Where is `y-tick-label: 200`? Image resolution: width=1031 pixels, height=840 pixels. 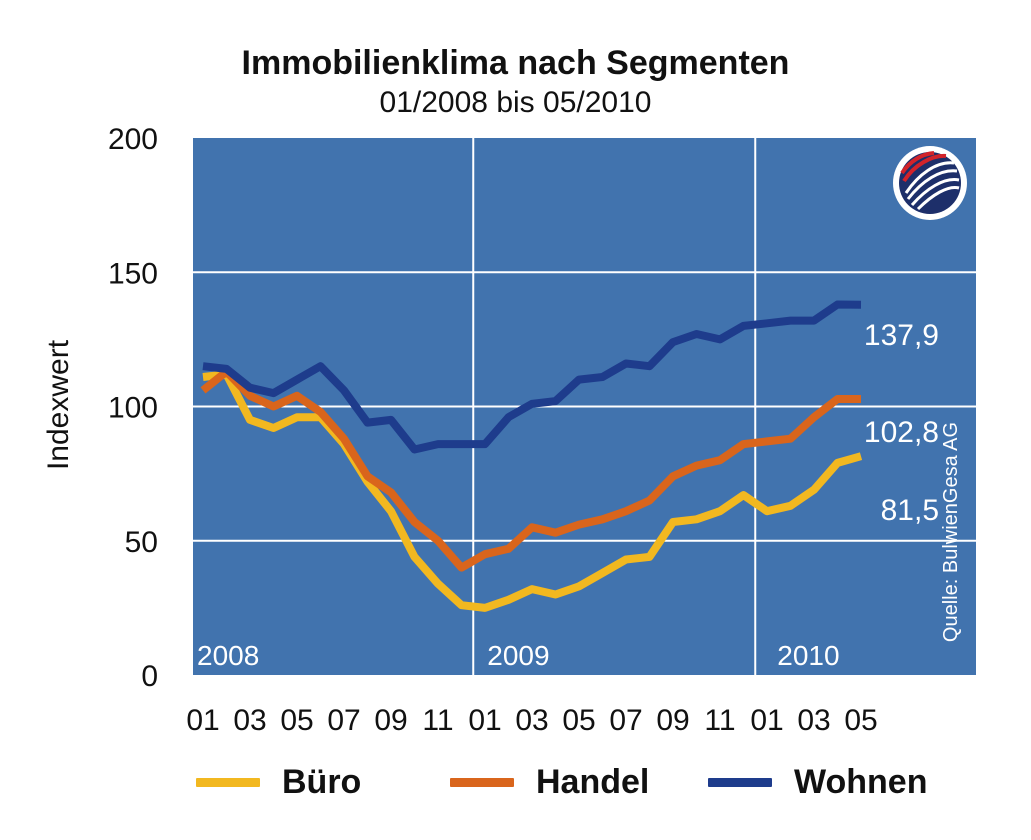 y-tick-label: 200 is located at coordinates (133, 139).